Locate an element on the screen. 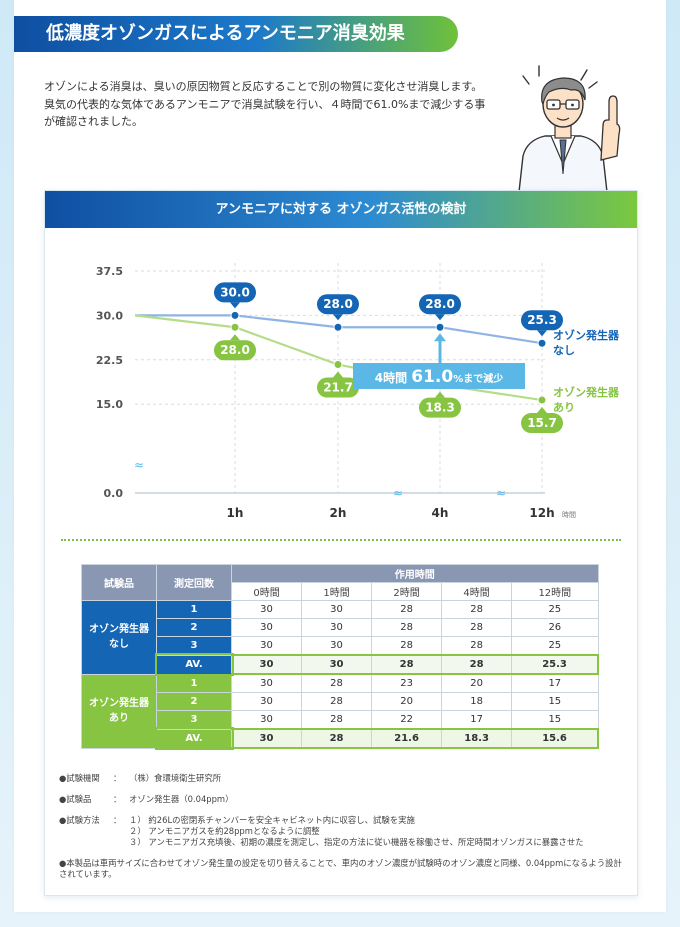 Image resolution: width=680 pixels, height=927 pixels. value-cell: 18 is located at coordinates (477, 701).